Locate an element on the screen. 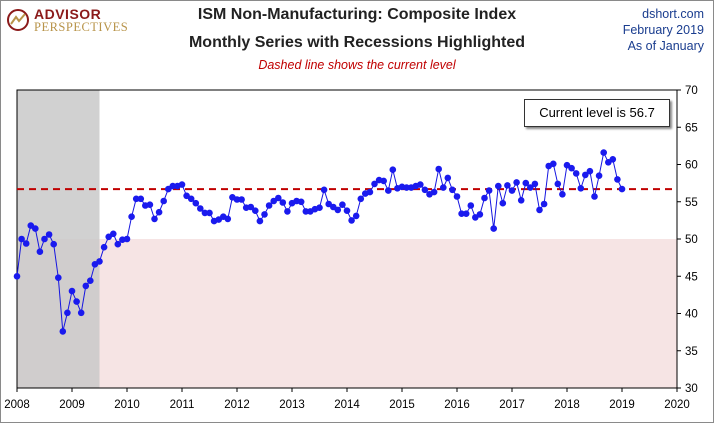 The image size is (714, 423). x-tick-label: 2015 is located at coordinates (402, 405).